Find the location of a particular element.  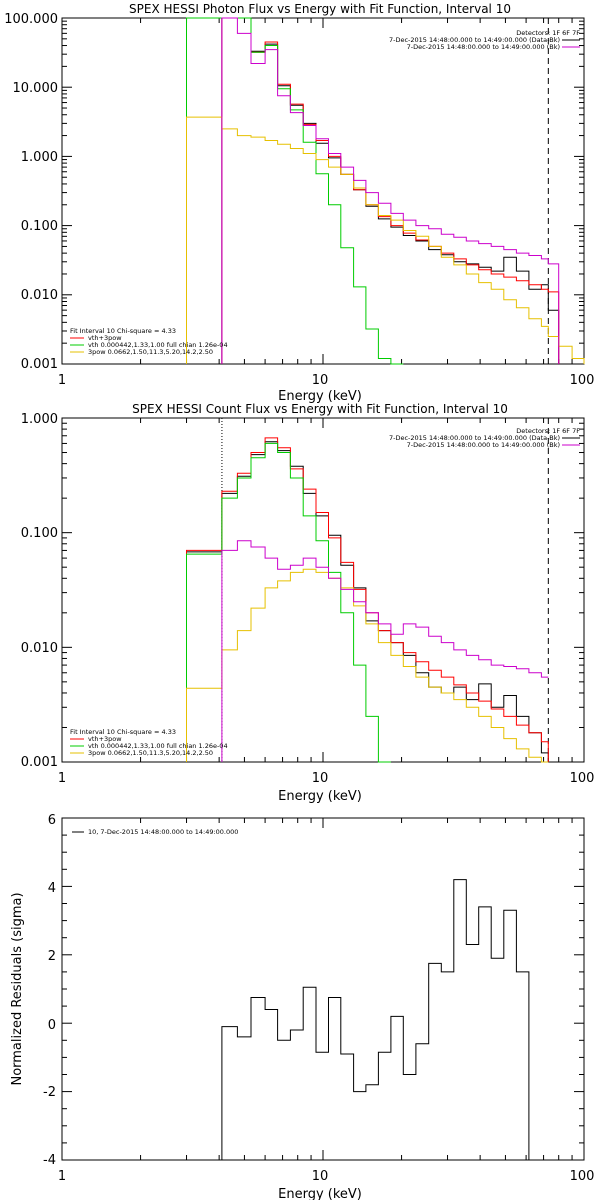

photon-legend-header: Detectors: 1F 6F 7F is located at coordinates (548, 33).